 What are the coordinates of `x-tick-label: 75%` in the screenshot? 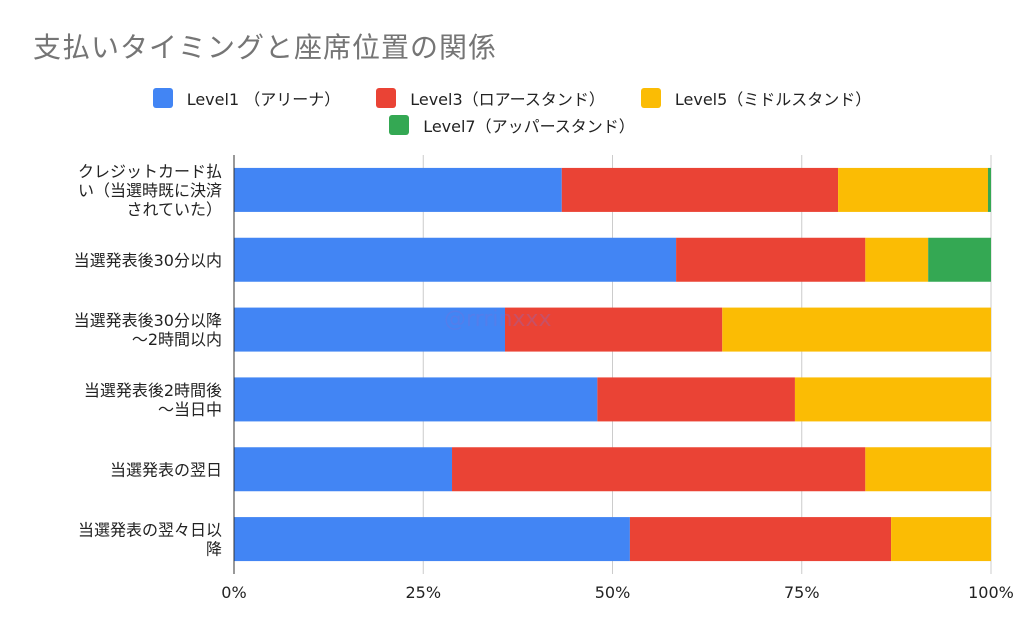 It's located at (802, 592).